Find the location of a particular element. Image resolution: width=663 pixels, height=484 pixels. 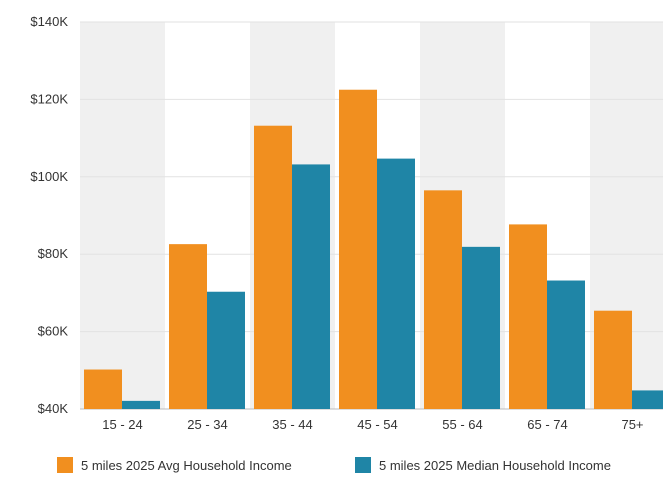

x-tick-label: 65 - 74 is located at coordinates (547, 424).